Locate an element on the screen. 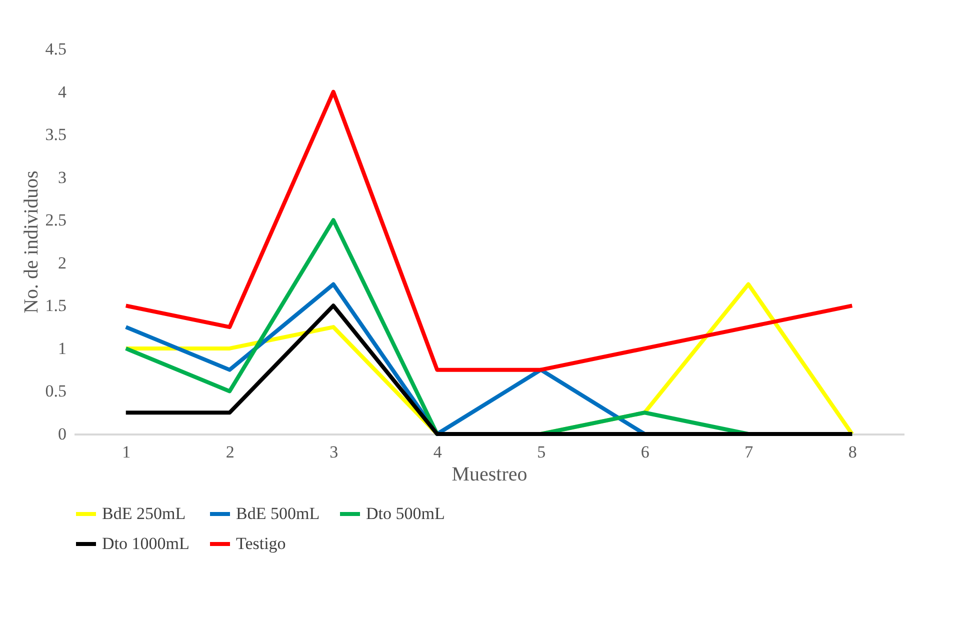 The height and width of the screenshot is (637, 969). y-tick-label: 1.5 is located at coordinates (55, 306).